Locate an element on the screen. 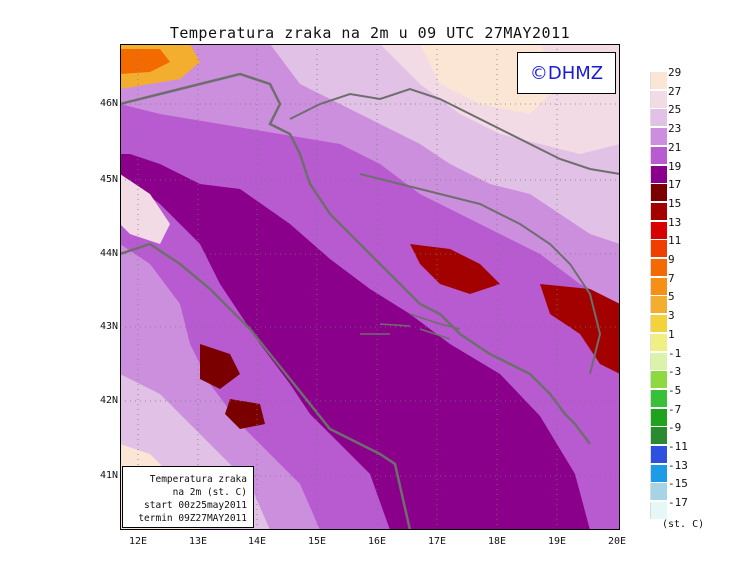  legend-label: 11 is located at coordinates (675, 241).